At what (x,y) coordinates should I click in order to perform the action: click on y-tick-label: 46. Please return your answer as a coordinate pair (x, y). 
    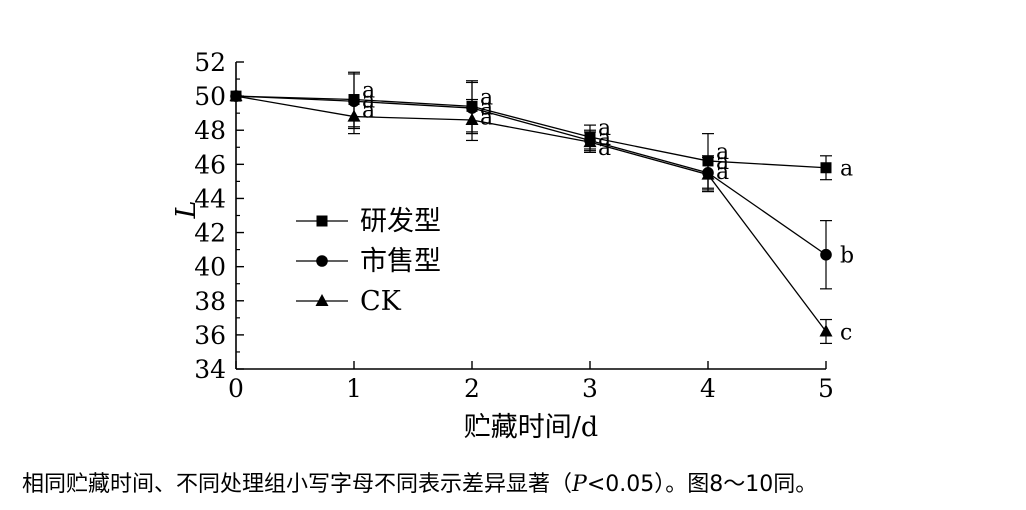
    Looking at the image, I should click on (210, 164).